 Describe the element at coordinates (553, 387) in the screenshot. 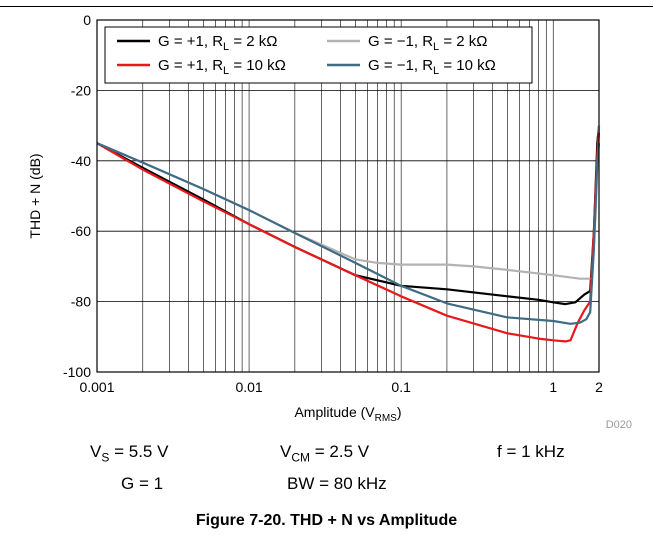

I see `x-tick-label: 1` at that location.